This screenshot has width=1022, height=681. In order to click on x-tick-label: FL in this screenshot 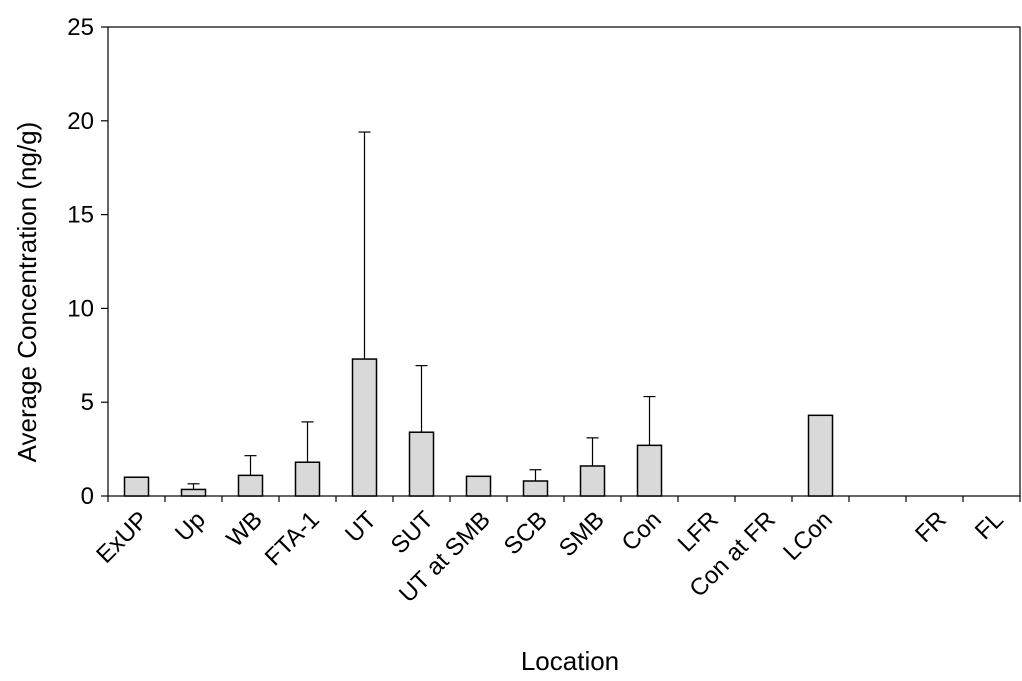, I will do `click(989, 525)`.